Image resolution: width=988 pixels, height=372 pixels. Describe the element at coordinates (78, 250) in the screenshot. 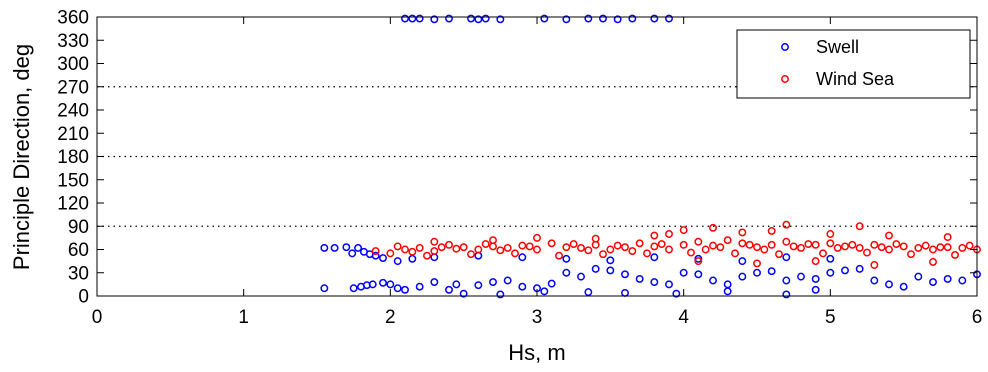

I see `y-tick-label: 60` at that location.